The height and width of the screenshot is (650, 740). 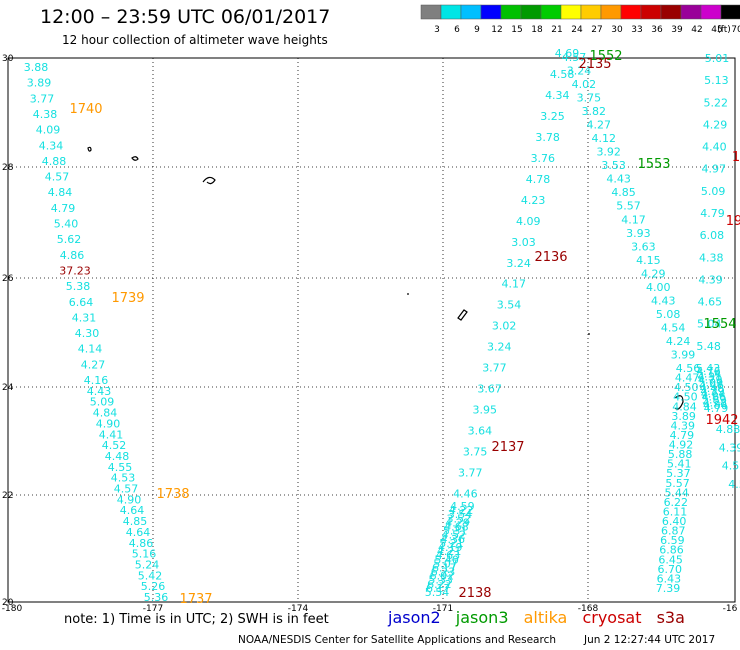 What do you see at coordinates (543, 158) in the screenshot?
I see `swh-value-label: 3.76` at bounding box center [543, 158].